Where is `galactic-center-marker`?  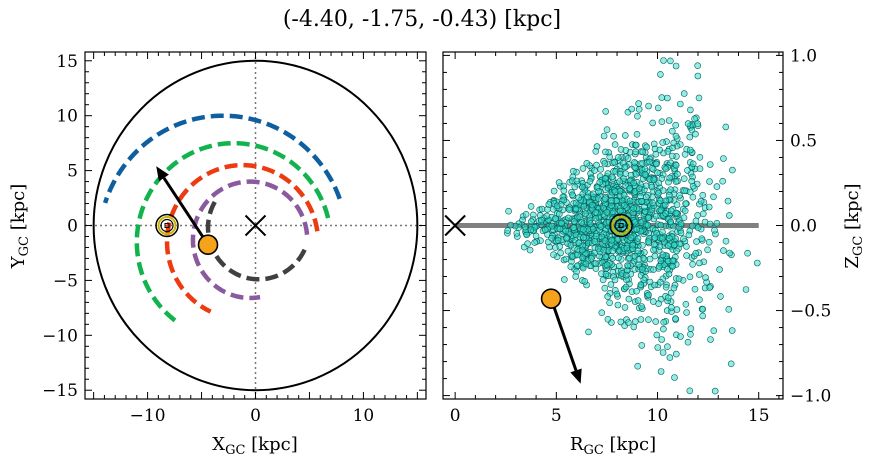 galactic-center-marker is located at coordinates (255, 225).